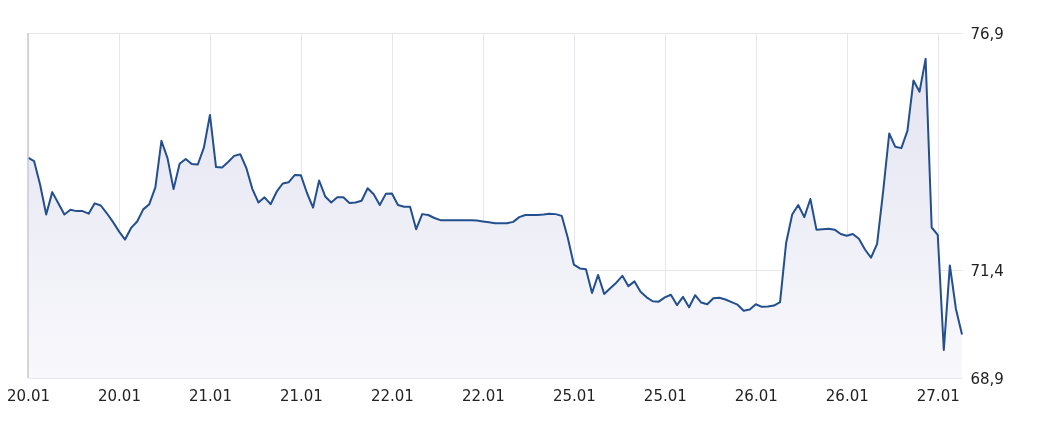 This screenshot has width=1041, height=429. Describe the element at coordinates (987, 378) in the screenshot. I see `y-tick-label: 68,9` at that location.